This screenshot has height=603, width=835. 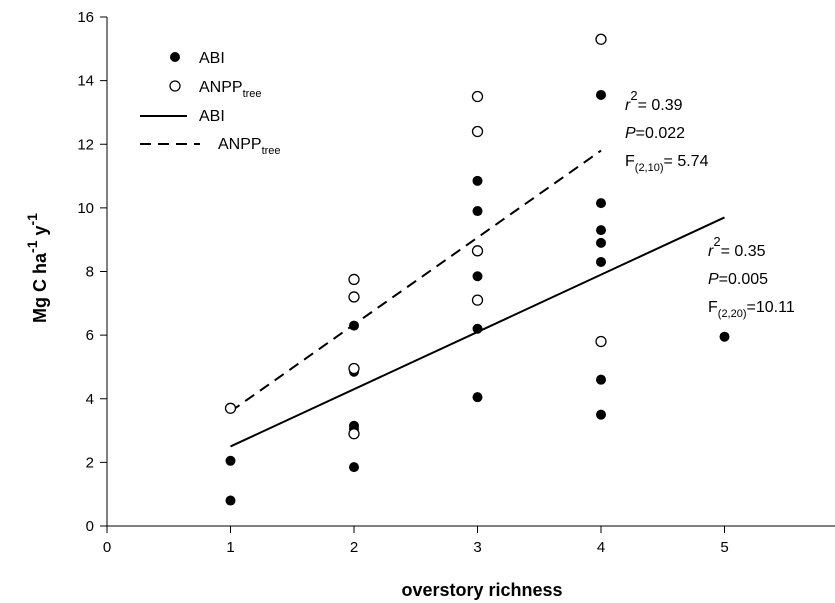 What do you see at coordinates (90, 462) in the screenshot?
I see `y-tick-label: 2` at bounding box center [90, 462].